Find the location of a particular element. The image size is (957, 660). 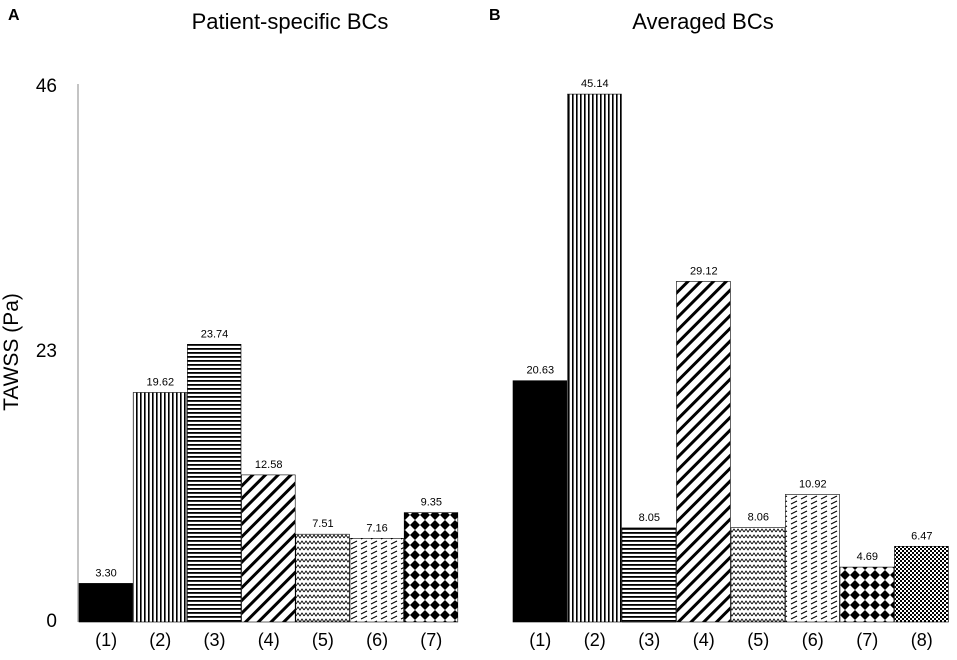

panel-a-category-label-6: (6) is located at coordinates (377, 640).